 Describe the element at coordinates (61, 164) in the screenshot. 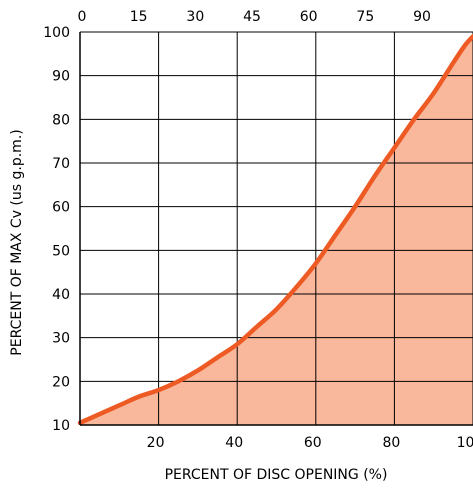

I see `y-tick-label: 70` at that location.